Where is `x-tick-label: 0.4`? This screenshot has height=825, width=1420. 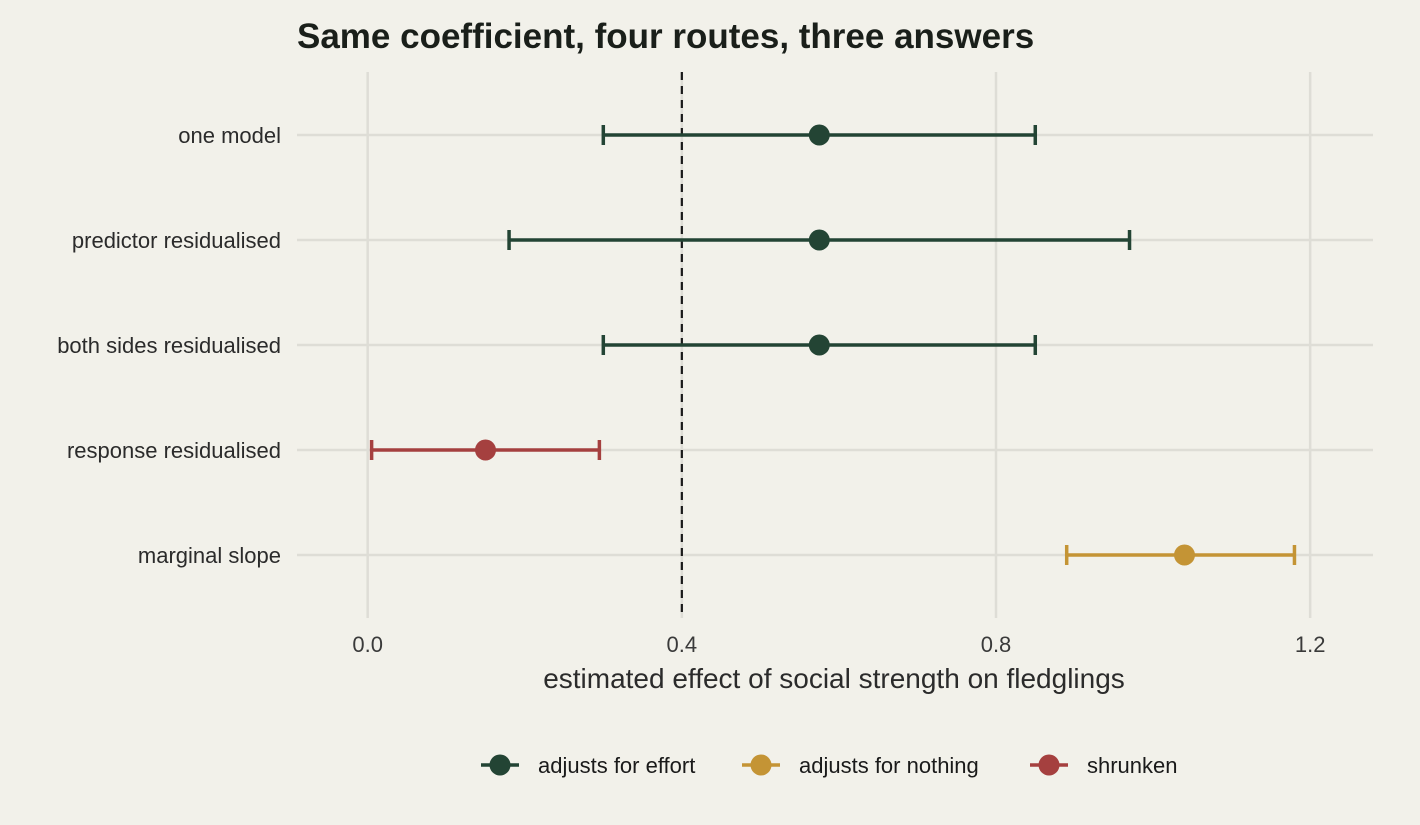 x-tick-label: 0.4 is located at coordinates (682, 644).